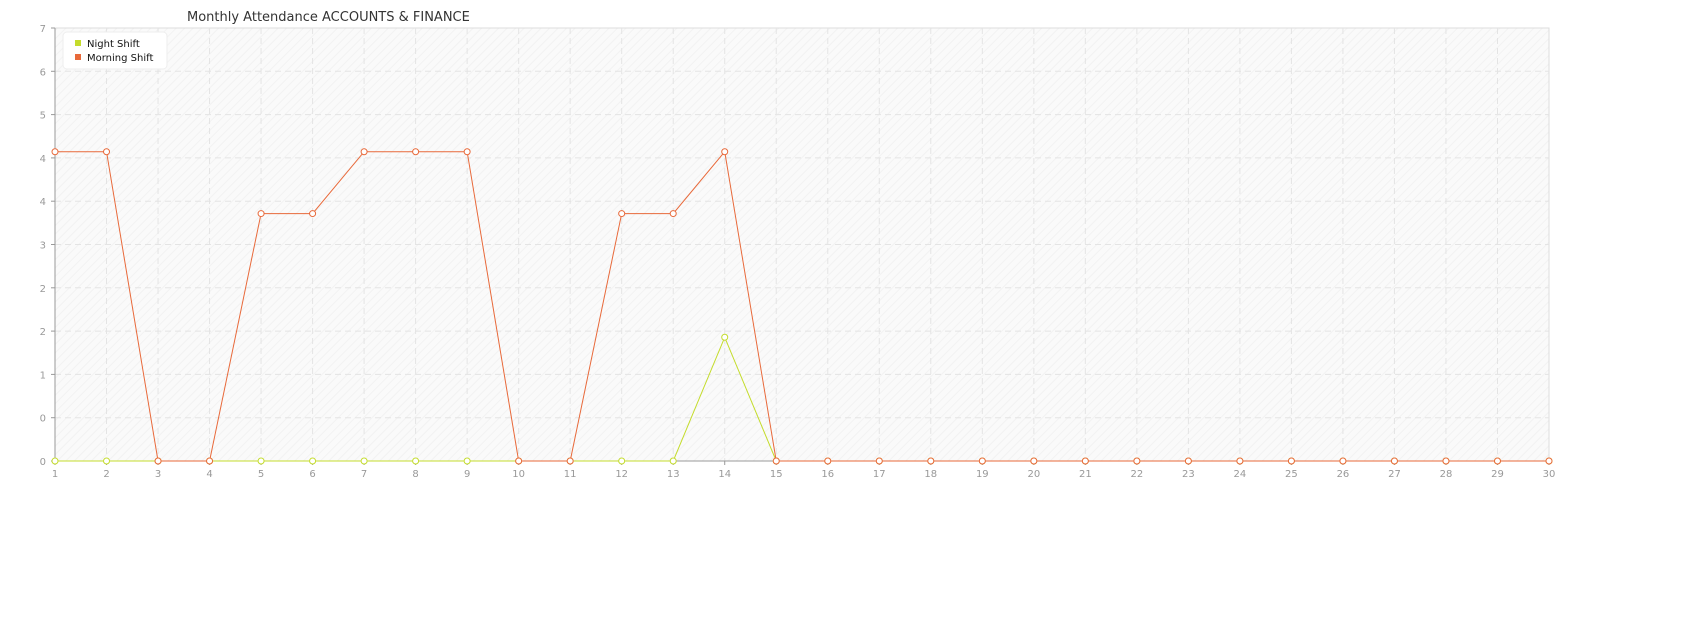  Describe the element at coordinates (518, 474) in the screenshot. I see `x-tick-label: 10` at that location.